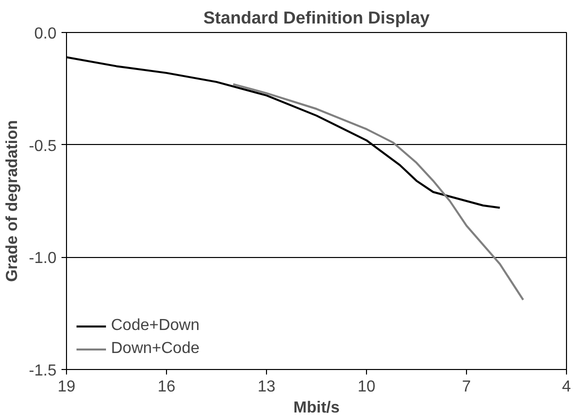 Image resolution: width=586 pixels, height=419 pixels. What do you see at coordinates (67, 387) in the screenshot?
I see `x-tick-label: 19` at bounding box center [67, 387].